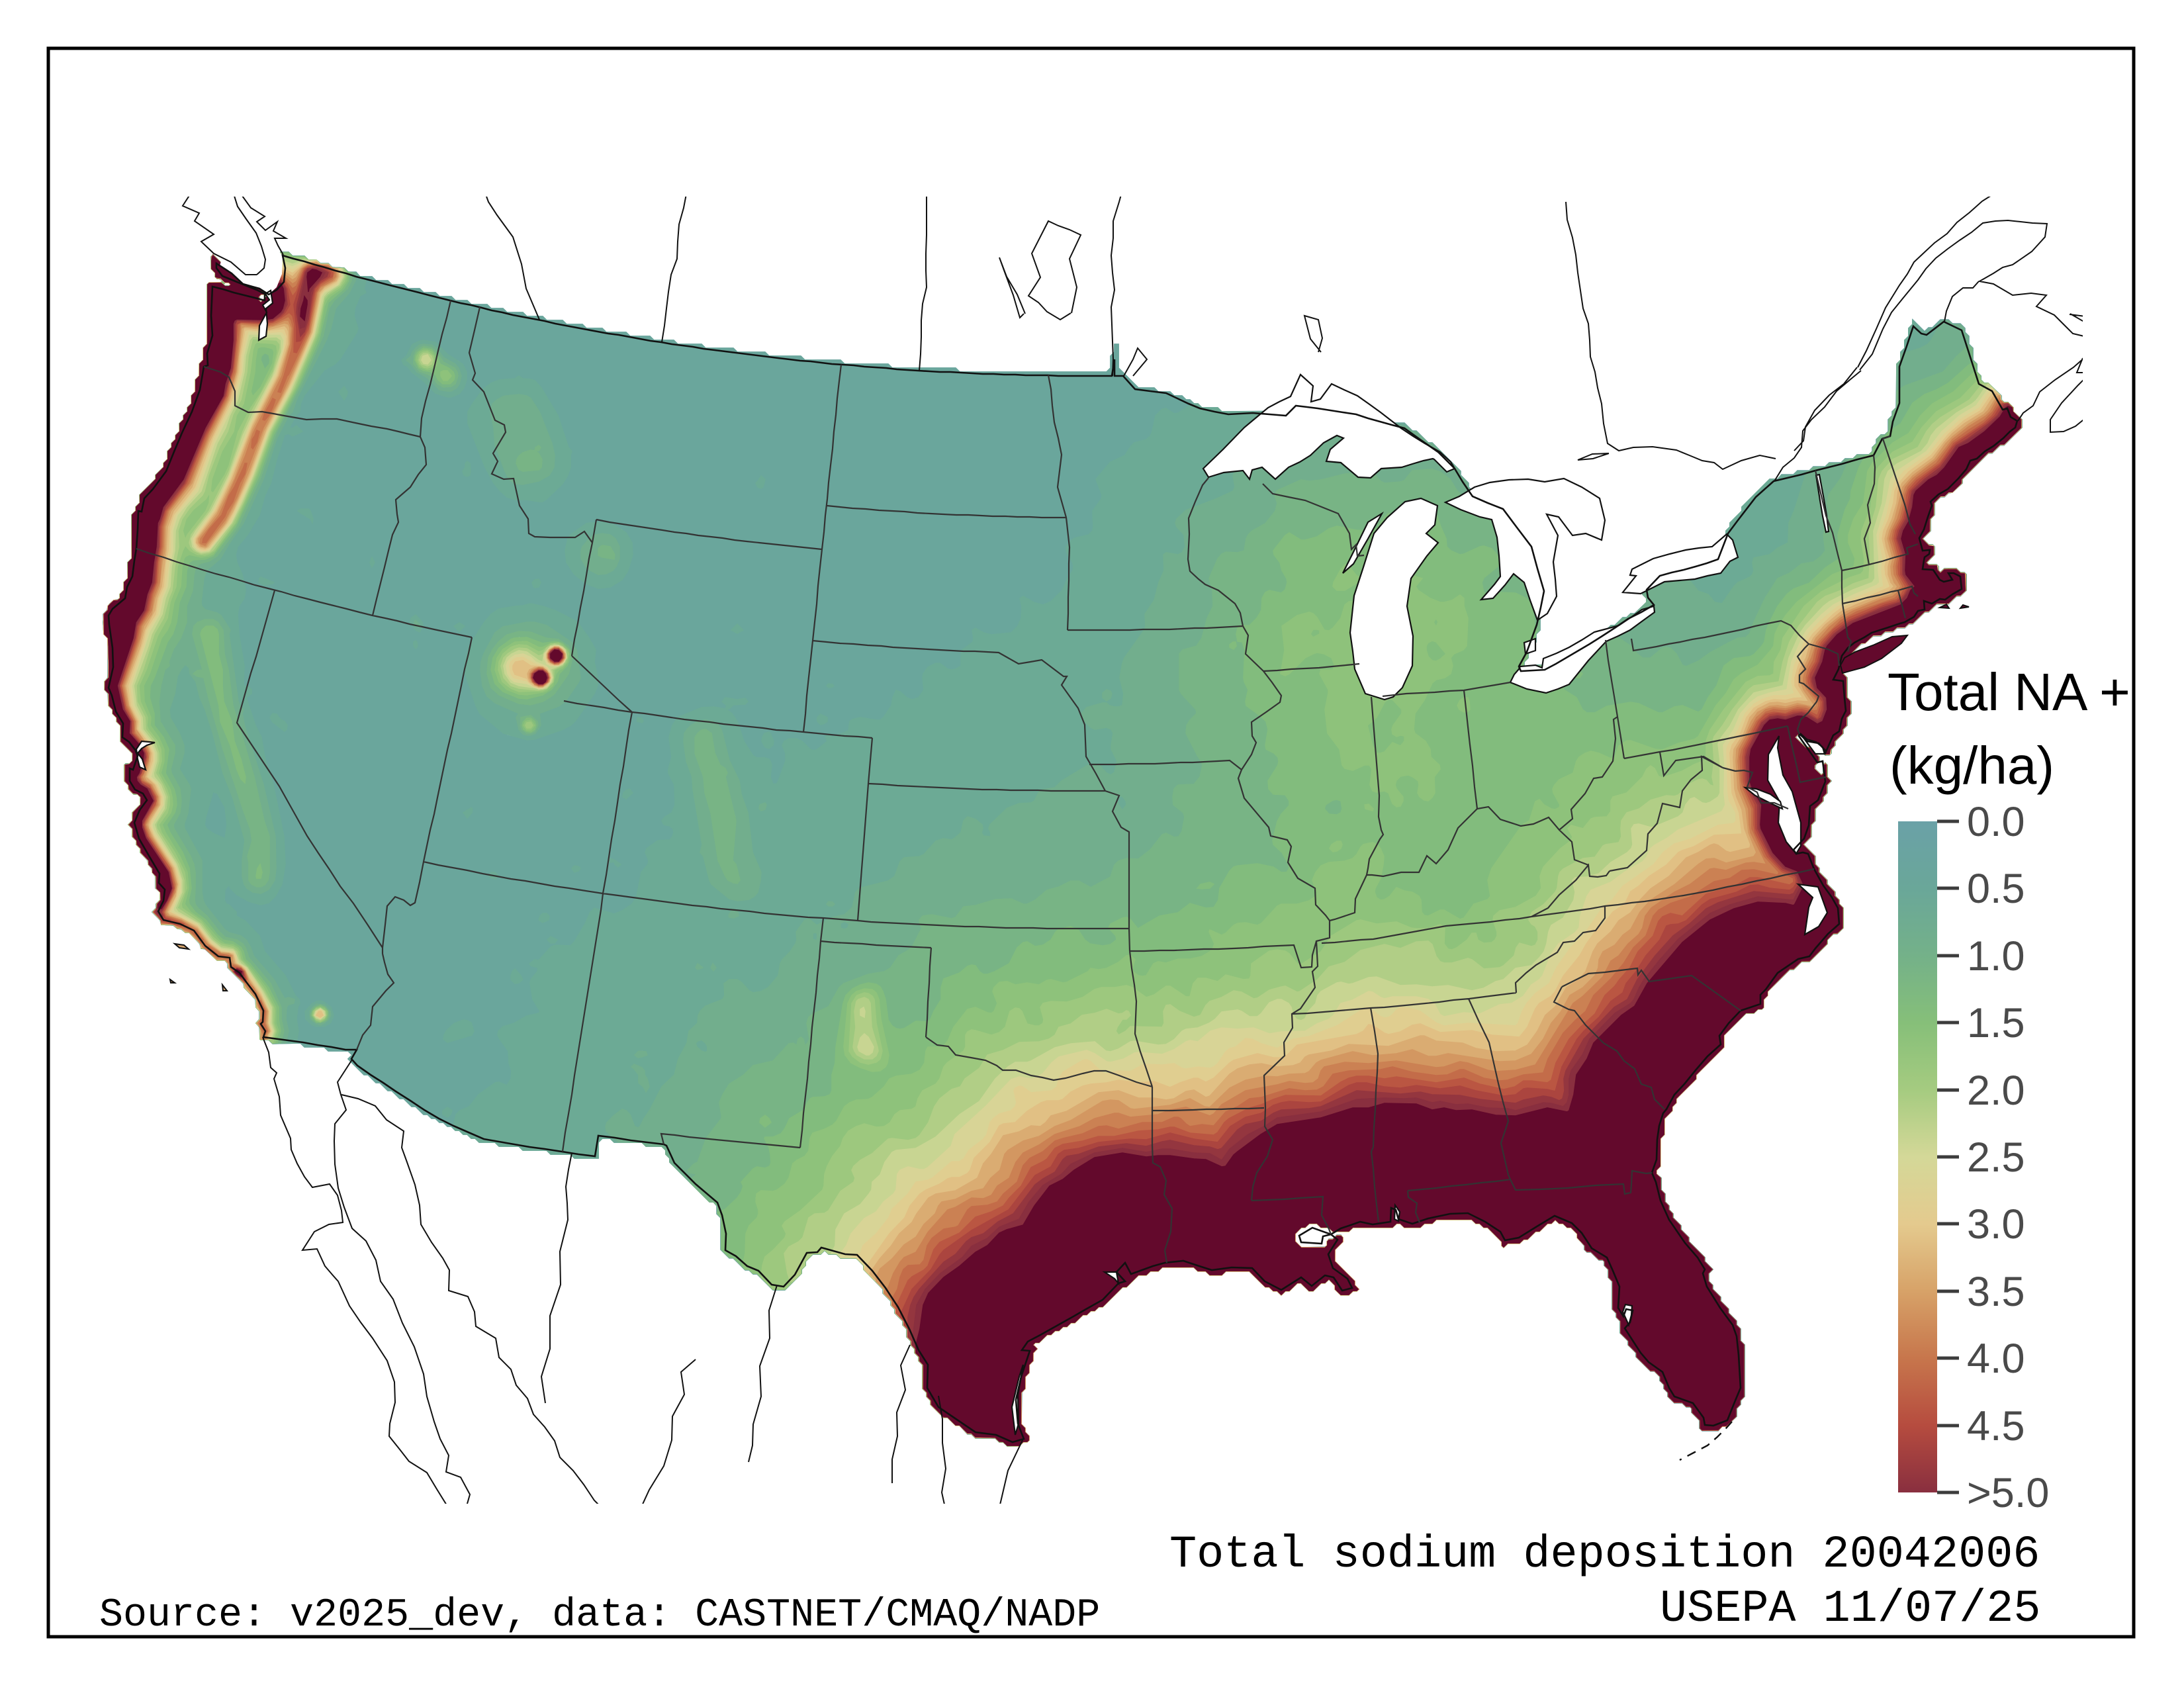  Describe the element at coordinates (1996, 1359) in the screenshot. I see `svg-text: 4.0` at that location.